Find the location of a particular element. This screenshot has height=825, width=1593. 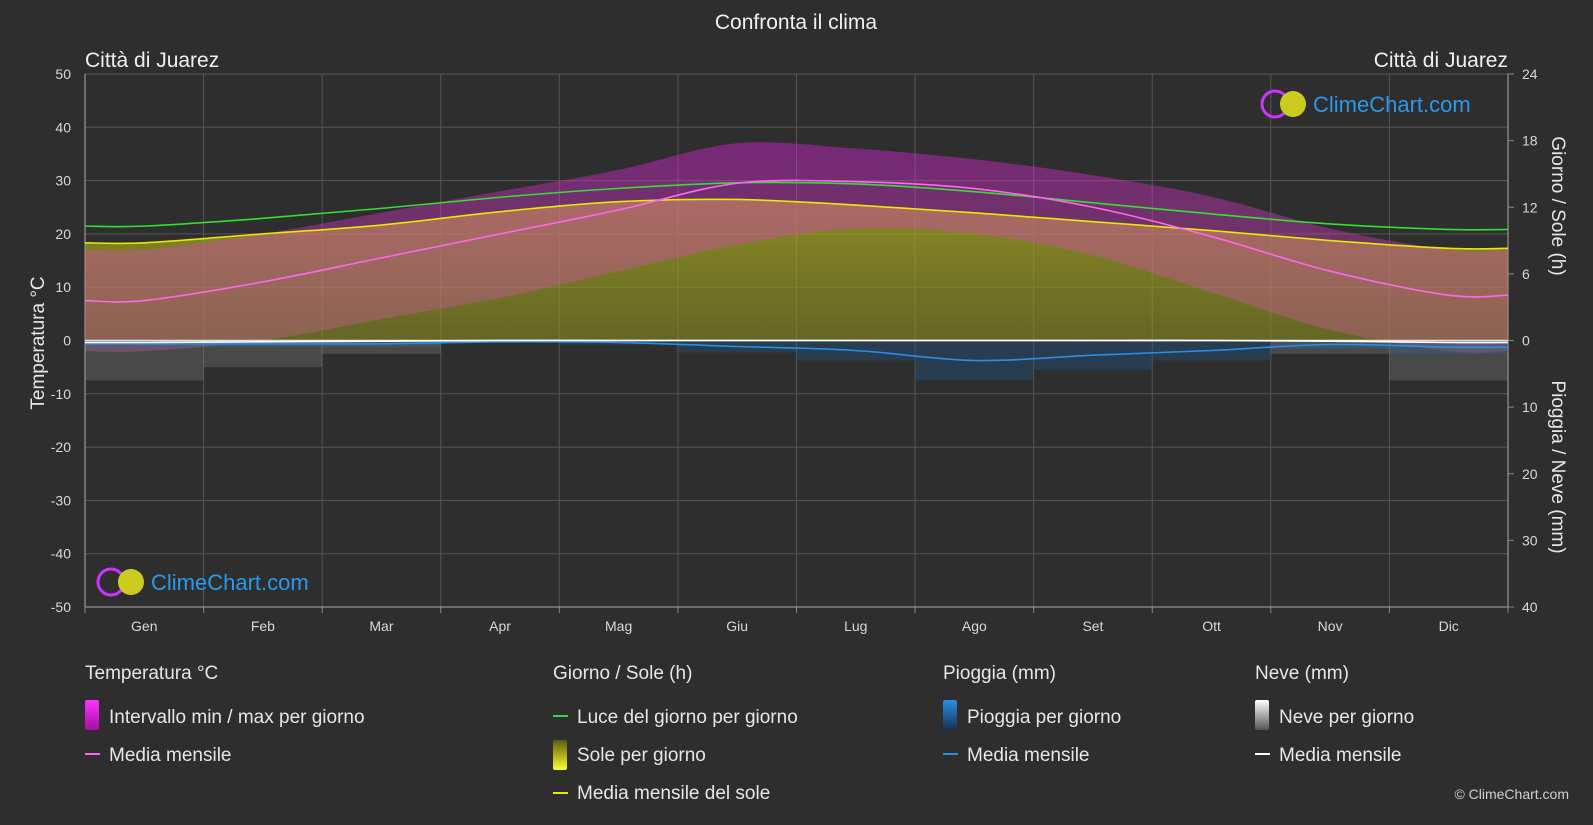

location-right: Città di Juarez is located at coordinates (1441, 60).